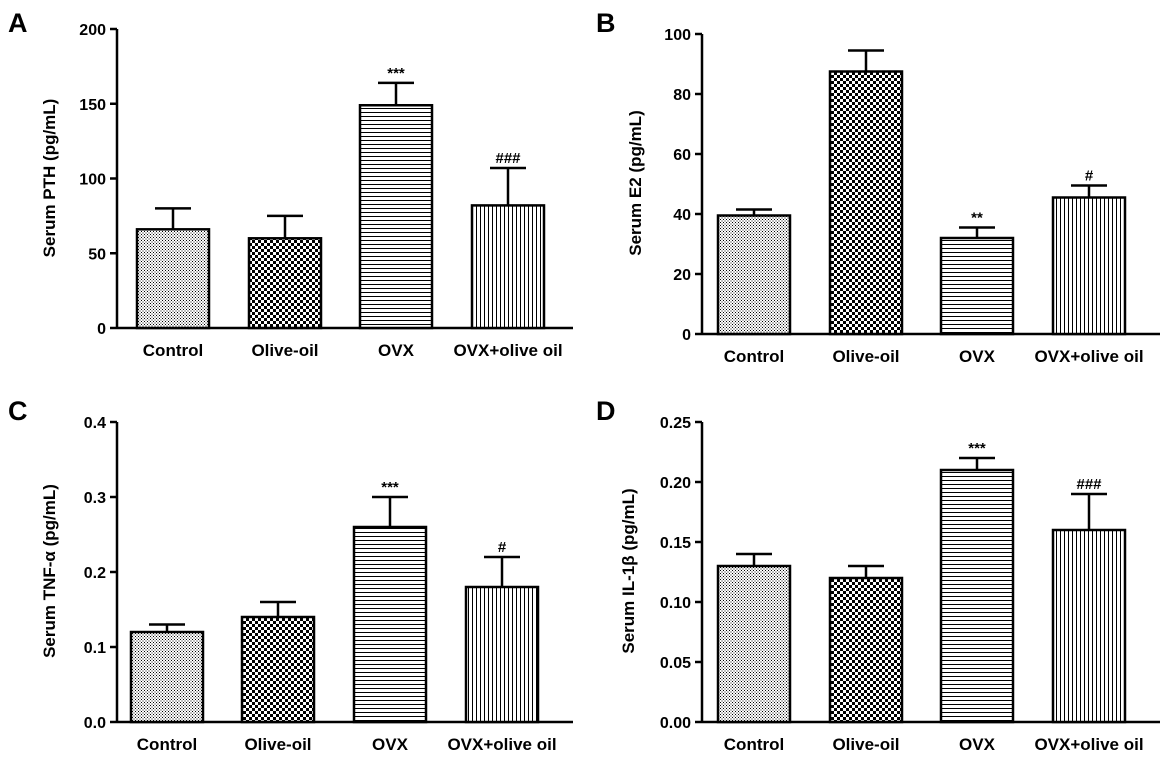 The height and width of the screenshot is (764, 1170). I want to click on y-tick-label: 0.05, so click(675, 663).